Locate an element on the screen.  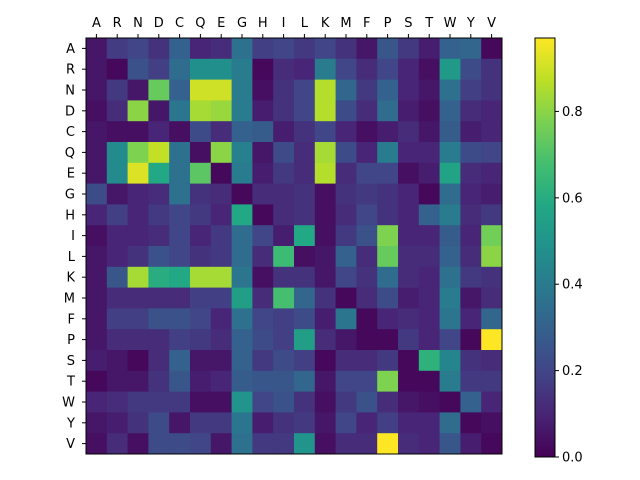
heatmap-cell-G-D is located at coordinates (159, 194).